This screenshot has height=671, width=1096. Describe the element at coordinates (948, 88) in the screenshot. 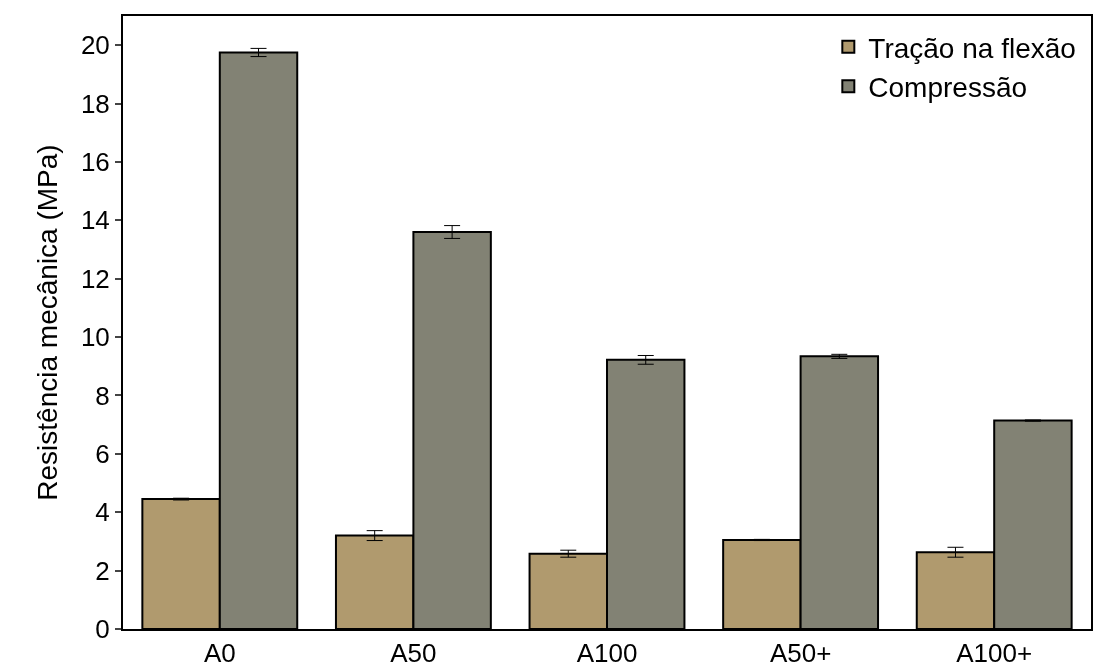

I see `legend-label: Compressão` at that location.